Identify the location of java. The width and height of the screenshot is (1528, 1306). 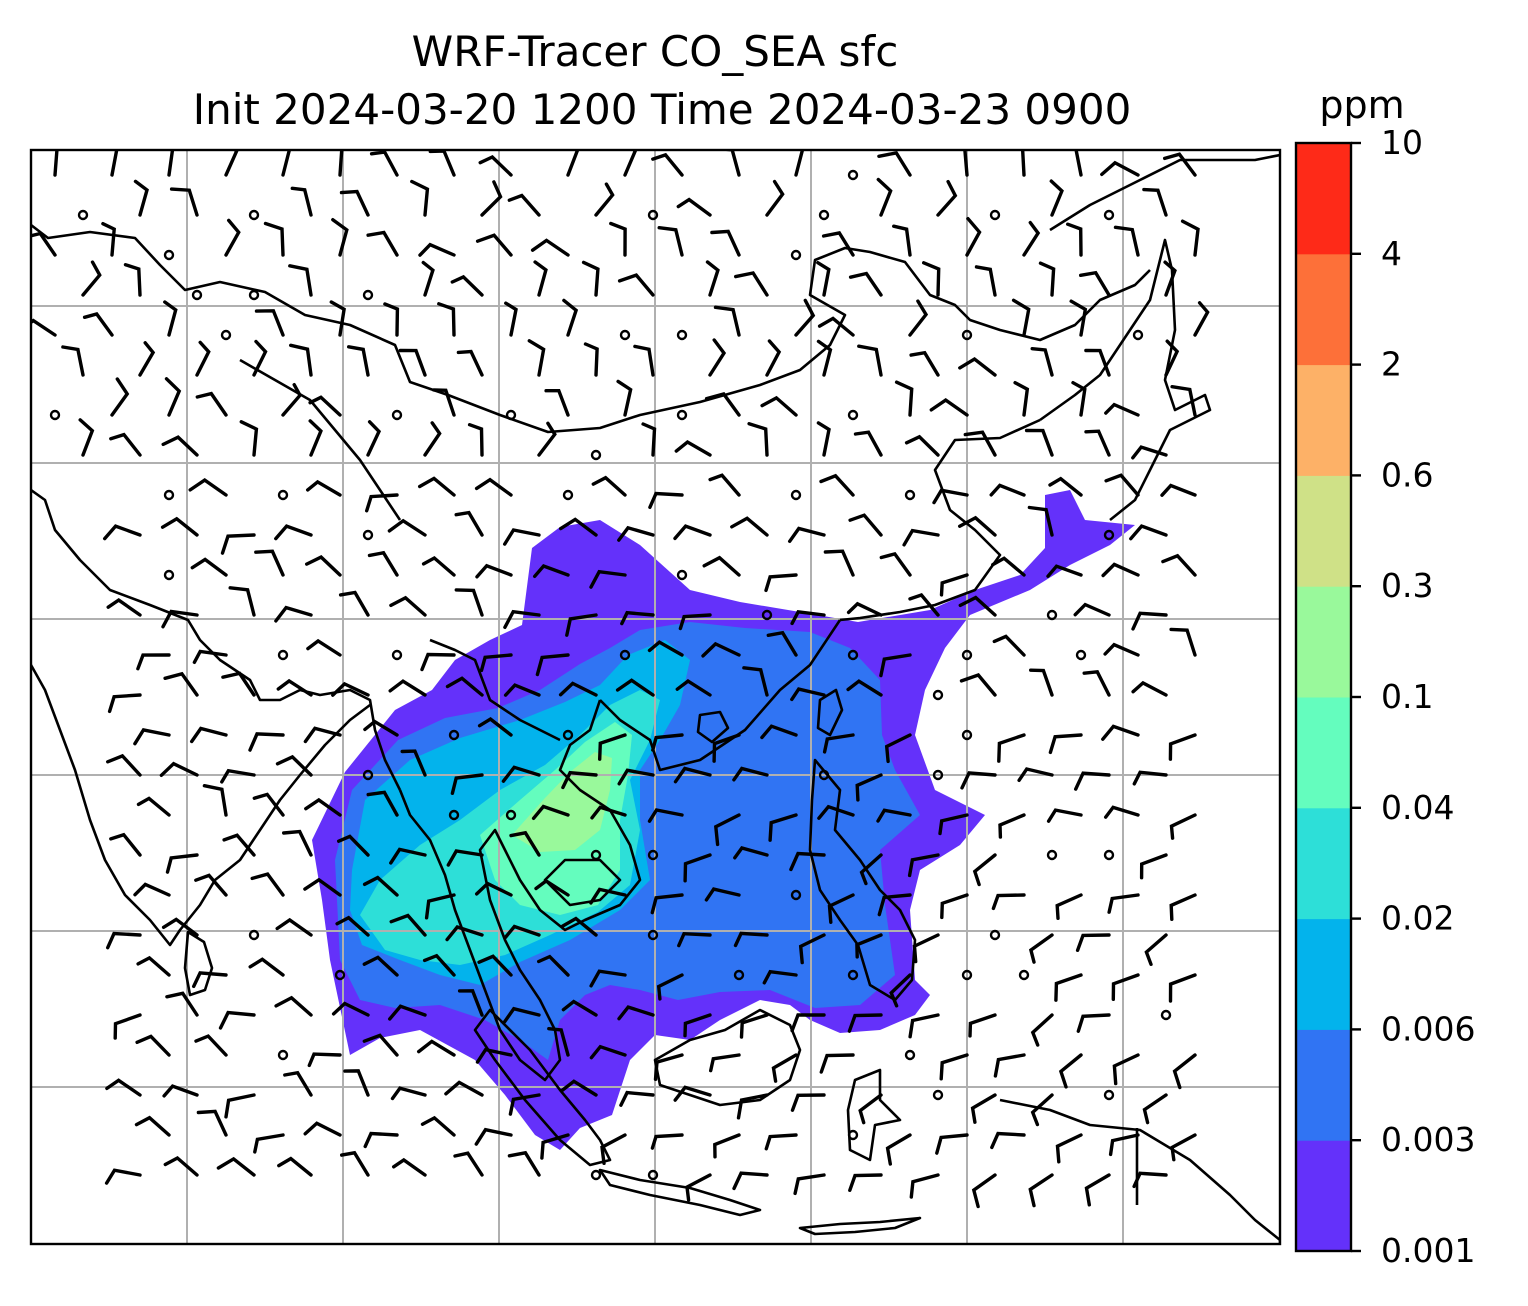
(680, 1192).